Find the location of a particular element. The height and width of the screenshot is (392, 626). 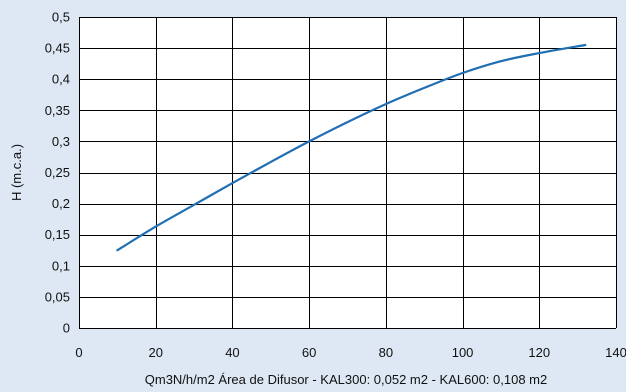

x-tick-label: 60 is located at coordinates (309, 352).